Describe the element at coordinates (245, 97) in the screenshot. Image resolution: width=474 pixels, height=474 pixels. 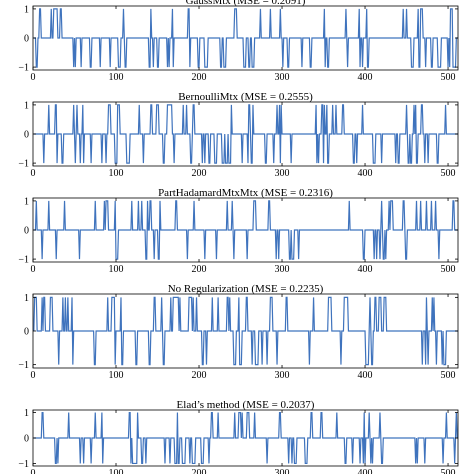
I see `chart-title: BernoulliMtx (MSE = 0.2555)` at that location.